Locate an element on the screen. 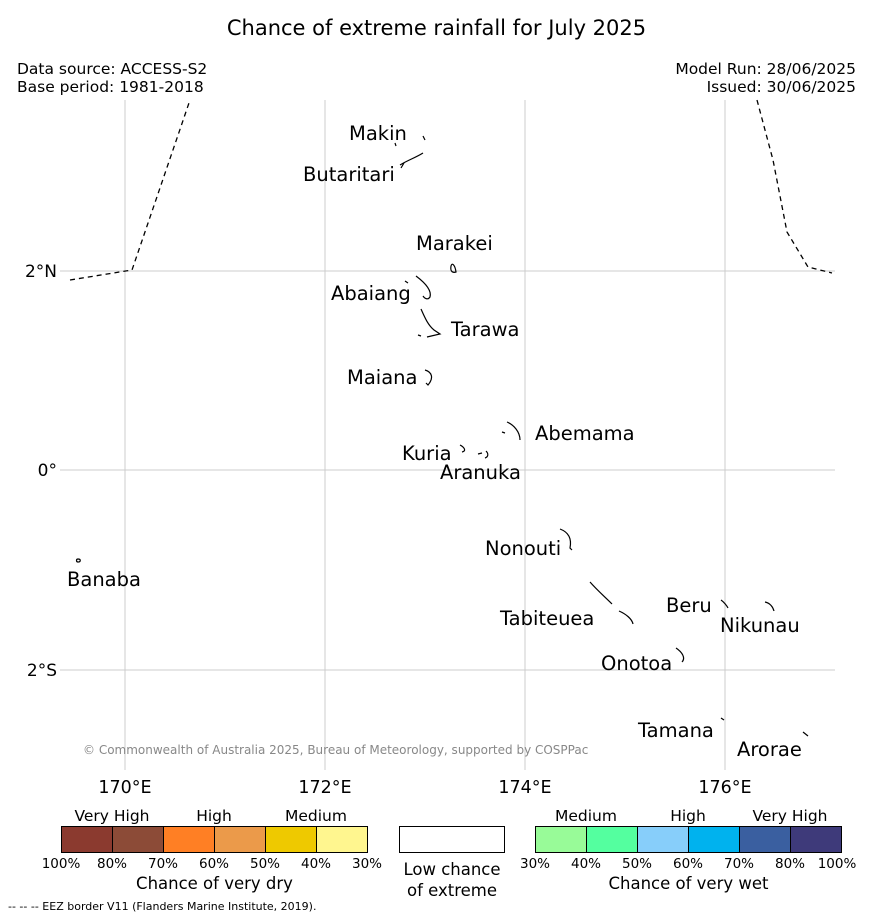 The width and height of the screenshot is (873, 919). dry-tick: 100% is located at coordinates (61, 864).